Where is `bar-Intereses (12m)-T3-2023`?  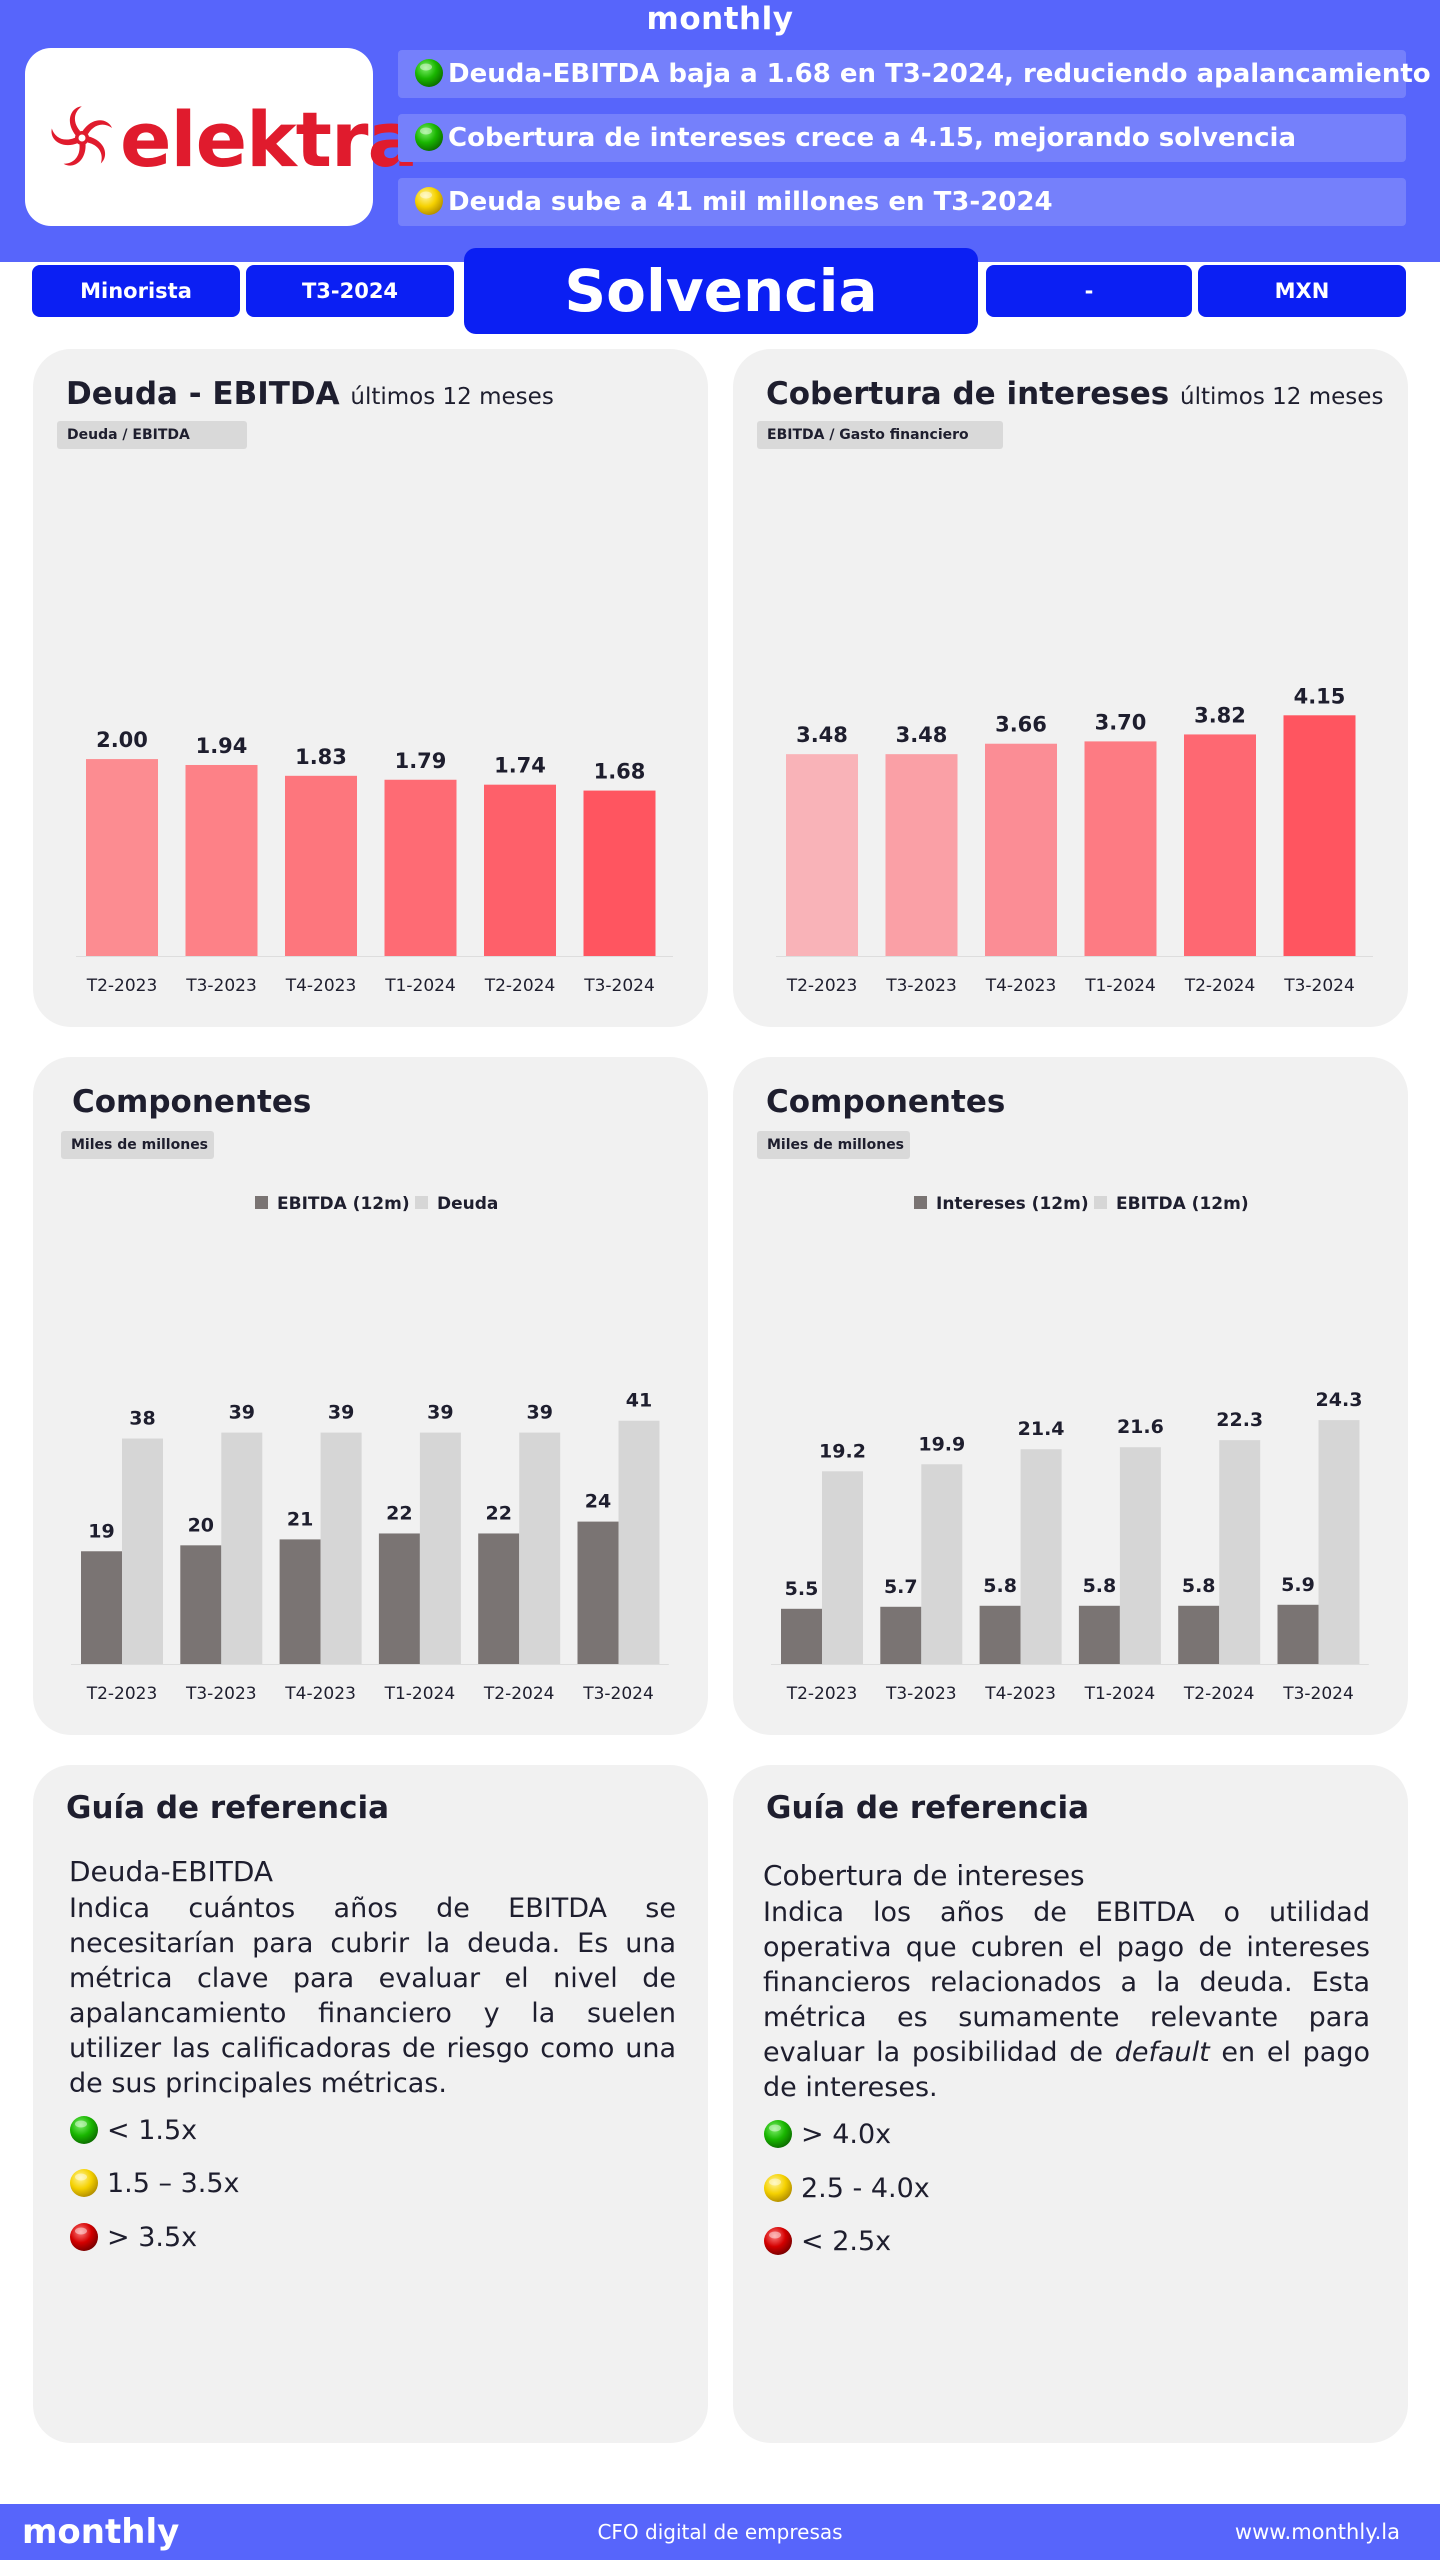 bar-Intereses (12m)-T3-2023 is located at coordinates (901, 1635).